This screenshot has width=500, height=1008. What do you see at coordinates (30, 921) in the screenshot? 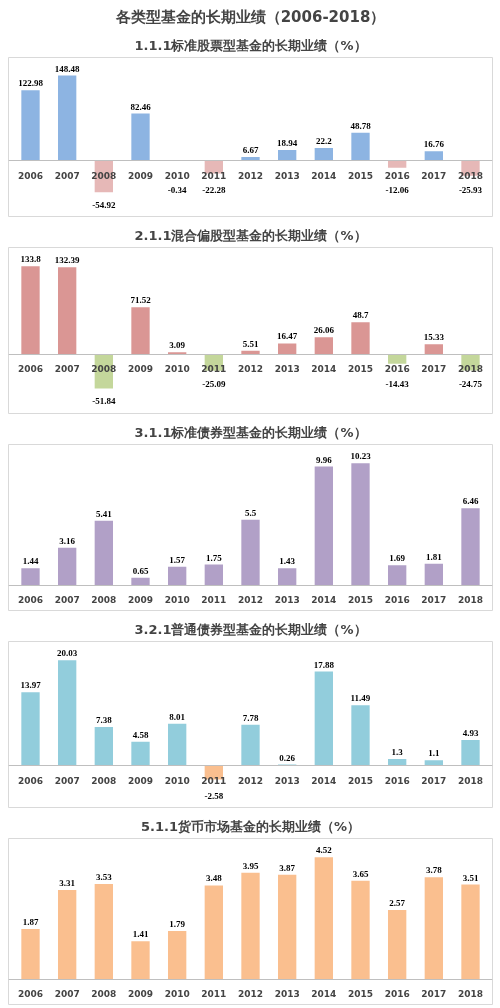
I see `data-label: 1.87` at bounding box center [30, 921].